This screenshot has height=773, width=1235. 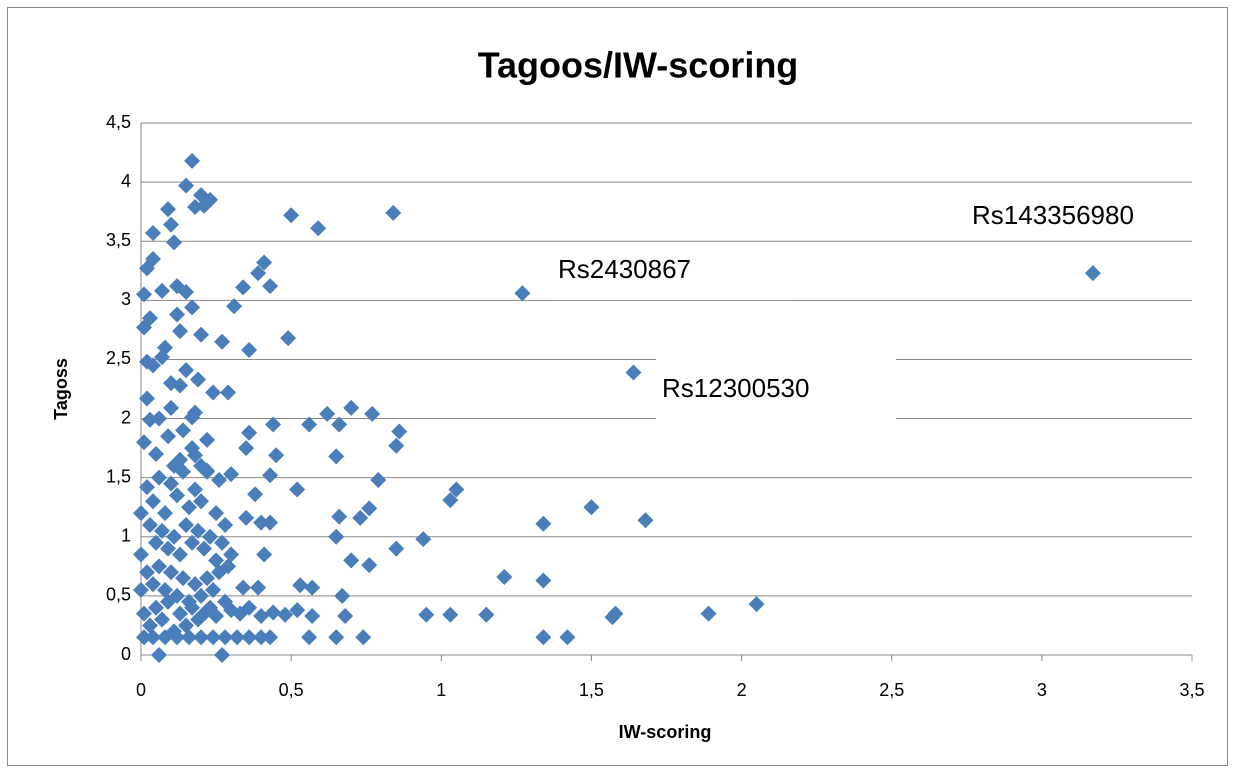 I want to click on x-tick-label: 2,5, so click(x=891, y=690).